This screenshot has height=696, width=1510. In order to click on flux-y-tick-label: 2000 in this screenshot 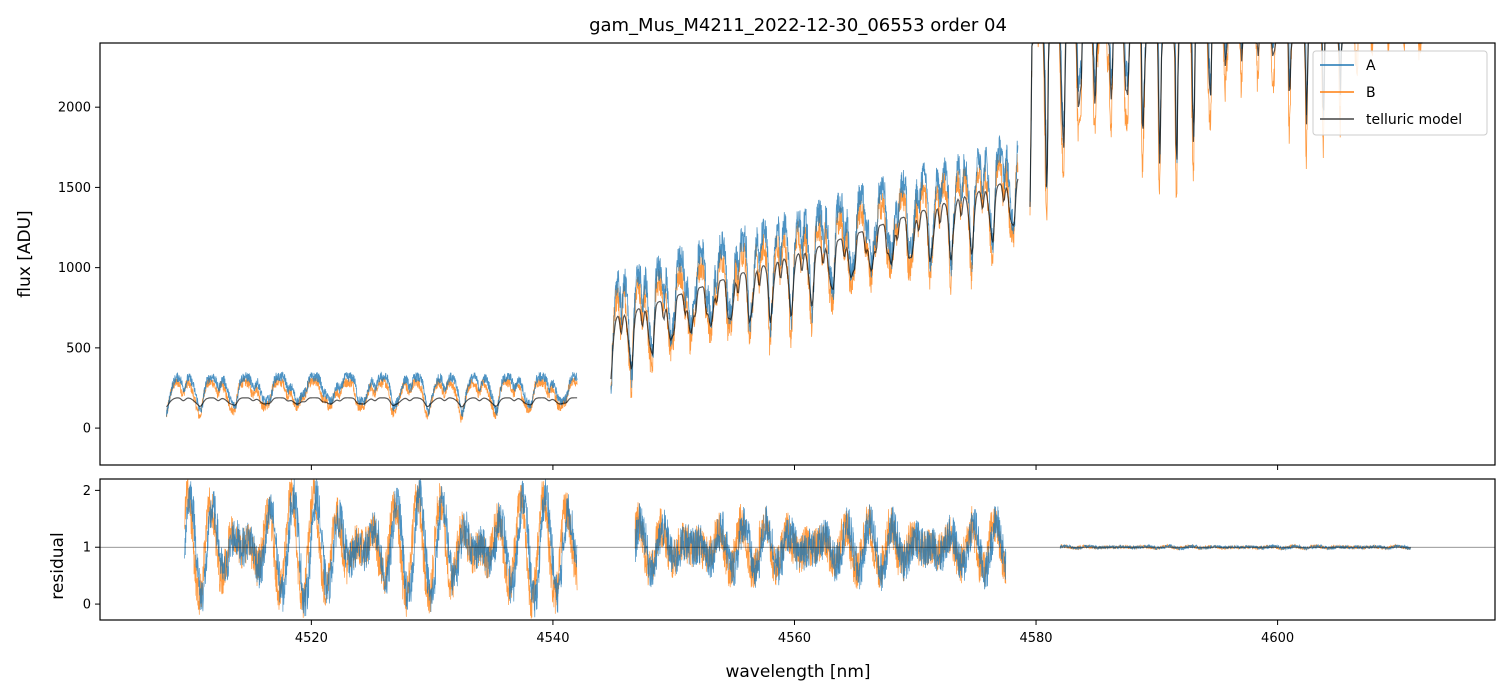, I will do `click(74, 108)`.